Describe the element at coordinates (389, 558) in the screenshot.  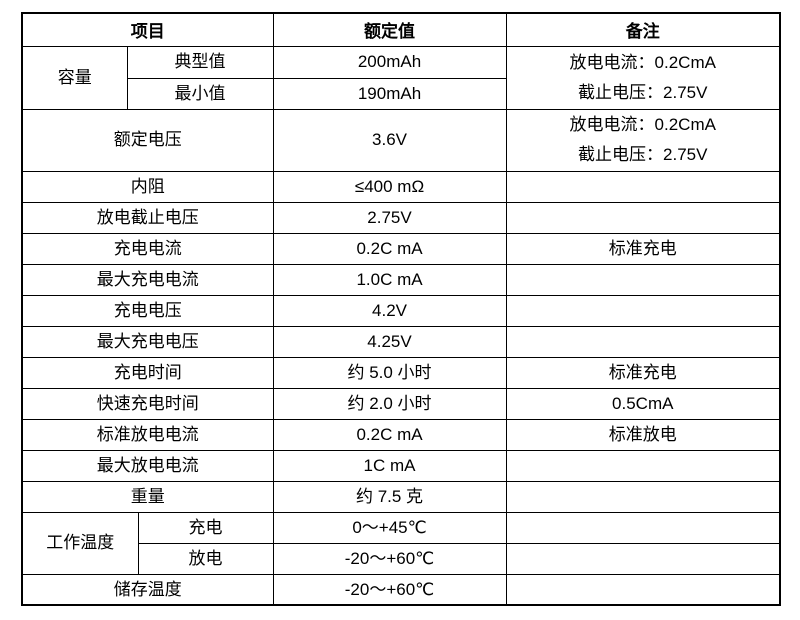
I see `operating-discharge-value: -20～+60℃` at that location.